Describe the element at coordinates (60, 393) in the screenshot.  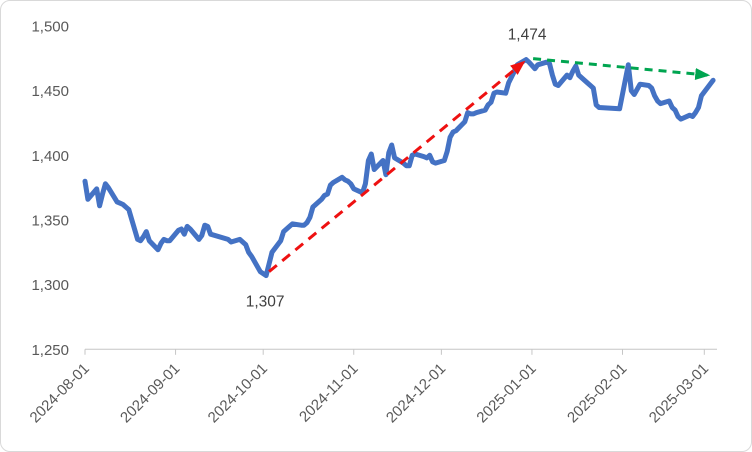
I see `x-axis-label: 2024-08-01` at that location.